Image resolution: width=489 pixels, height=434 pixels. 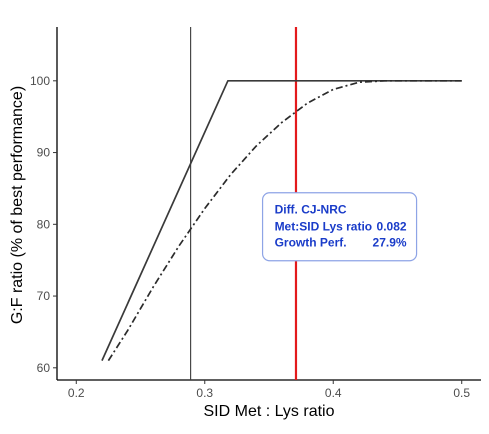 What do you see at coordinates (390, 243) in the screenshot?
I see `annotation-growth-value: 27.9%` at bounding box center [390, 243].